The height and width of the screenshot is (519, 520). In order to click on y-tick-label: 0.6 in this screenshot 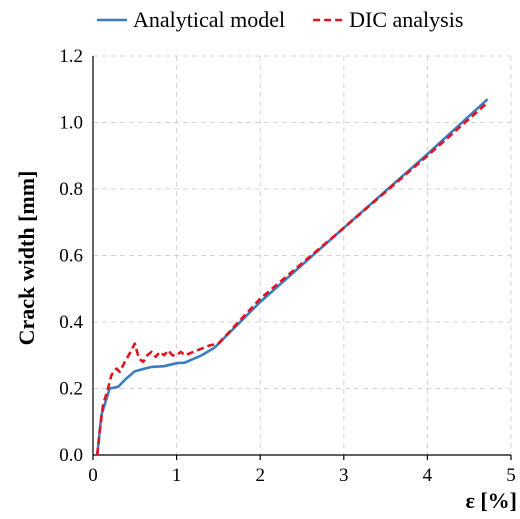, I will do `click(71, 256)`.